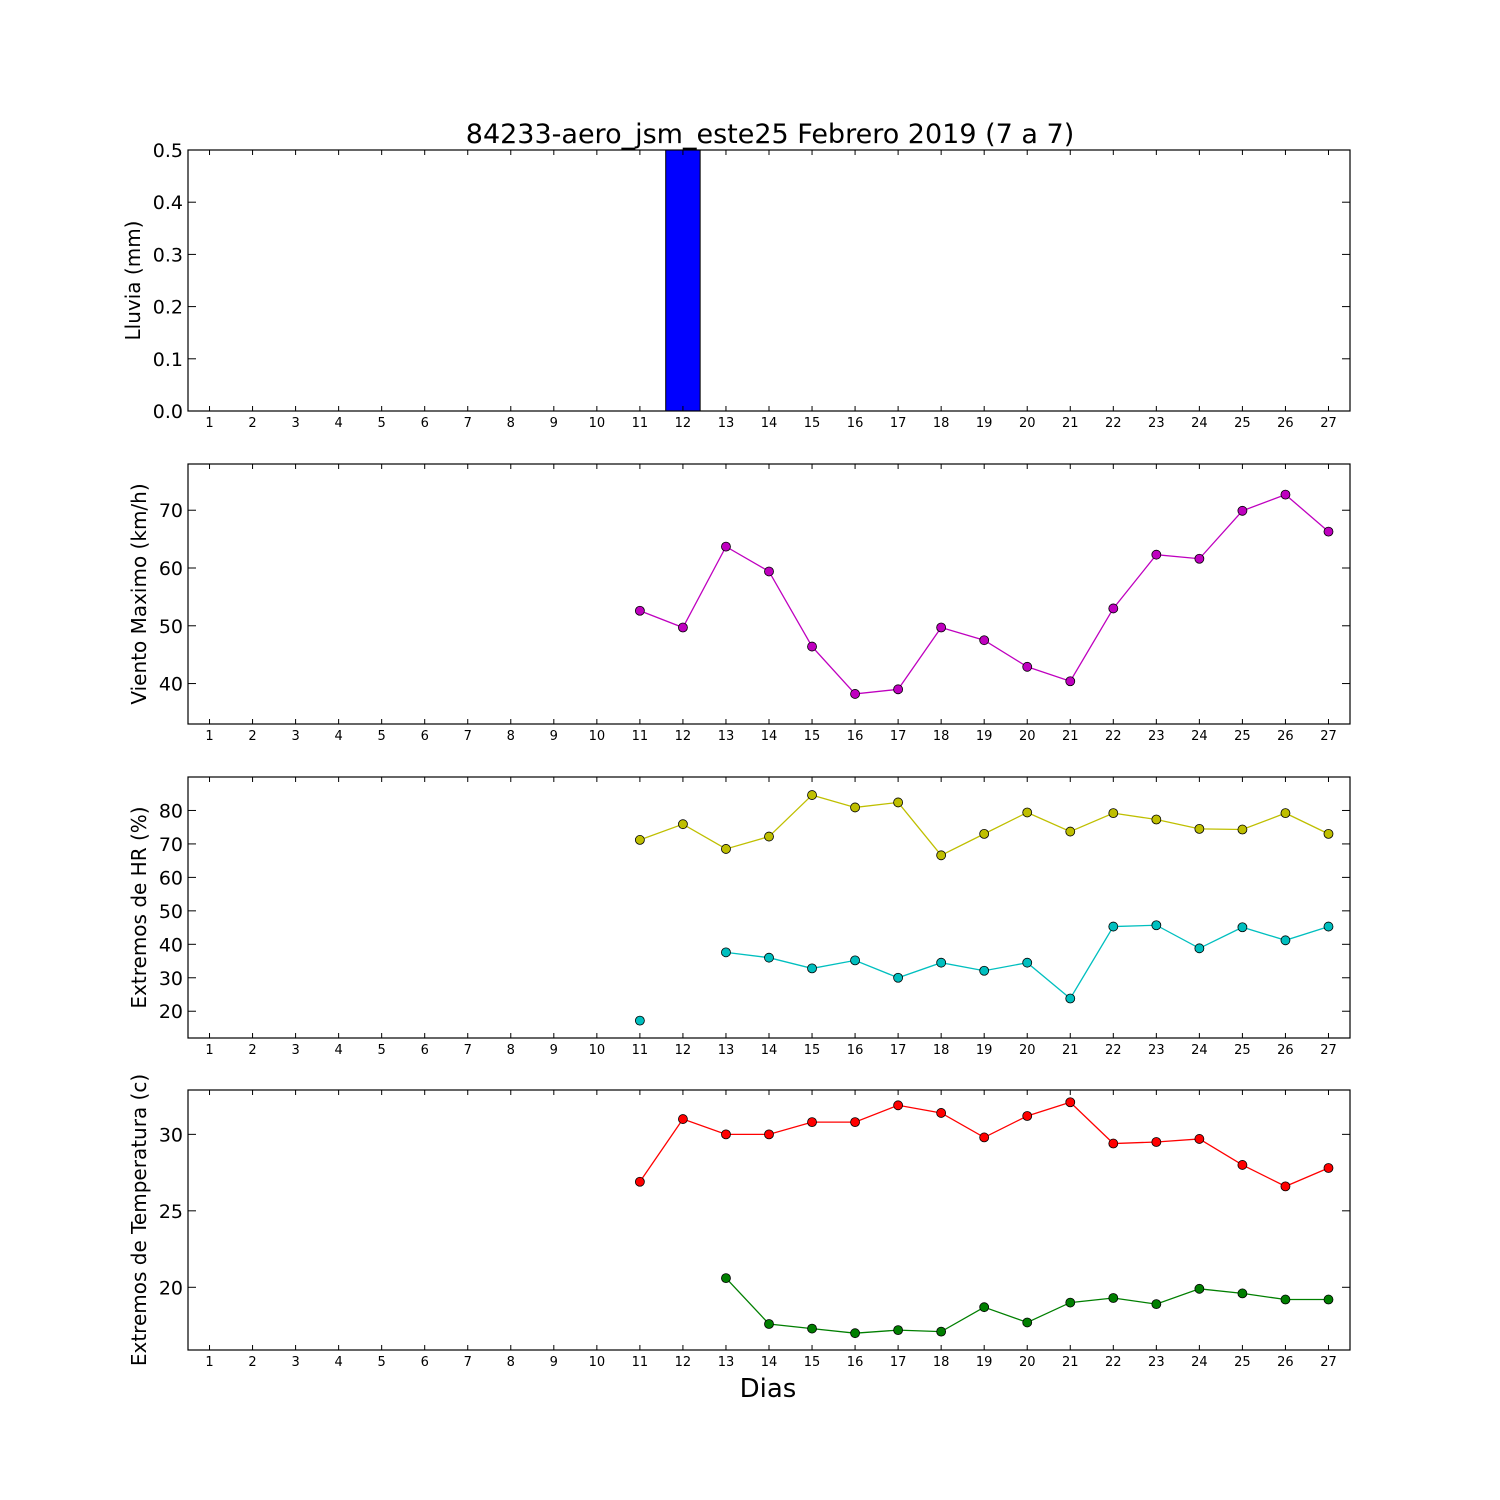 This screenshot has height=1500, width=1500. I want to click on wind-x-tick-label: 27, so click(1328, 736).